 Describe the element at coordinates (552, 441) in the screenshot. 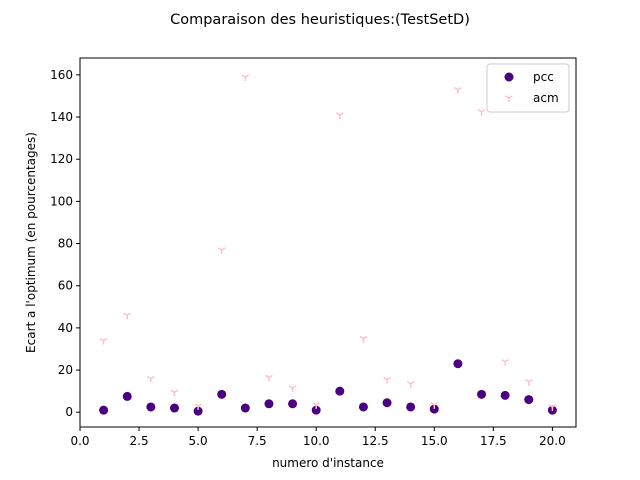

I see `x-tick-label: 20.0` at that location.